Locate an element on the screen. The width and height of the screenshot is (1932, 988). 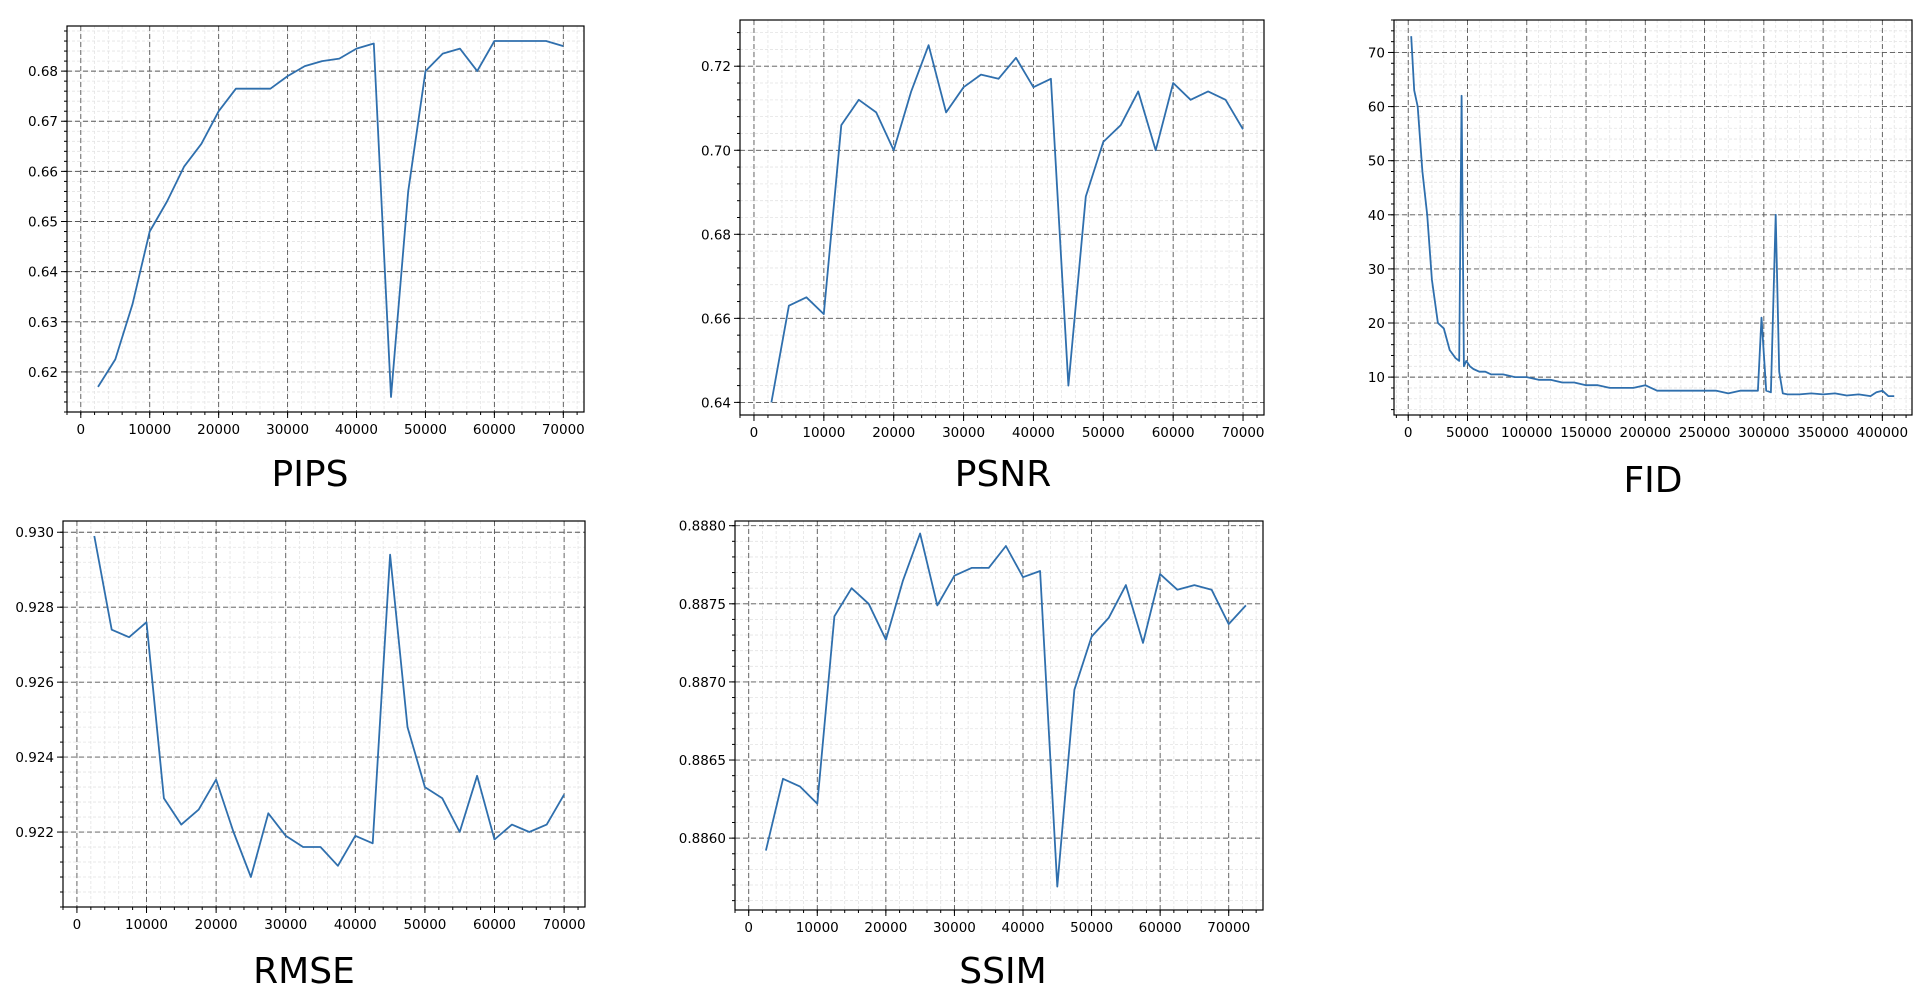
y-tick-label: 20 is located at coordinates (1376, 324).